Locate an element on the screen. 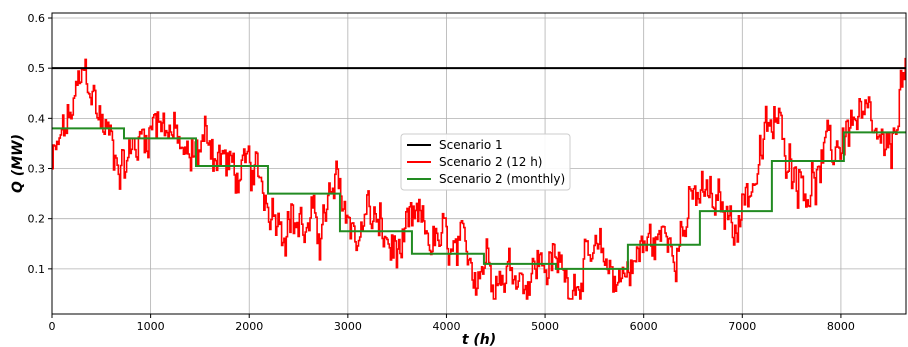  x-axis-label: t (h) is located at coordinates (479, 339).